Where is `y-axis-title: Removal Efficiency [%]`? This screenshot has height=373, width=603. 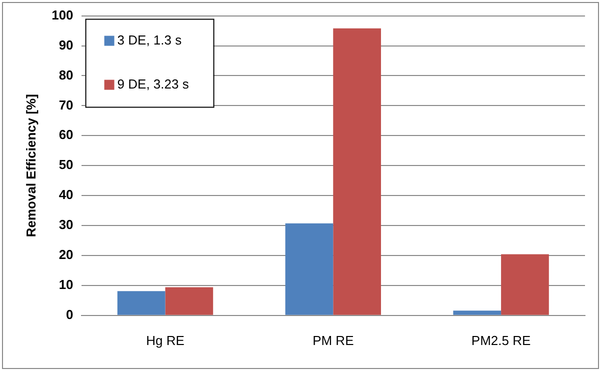 y-axis-title: Removal Efficiency [%] is located at coordinates (30, 166).